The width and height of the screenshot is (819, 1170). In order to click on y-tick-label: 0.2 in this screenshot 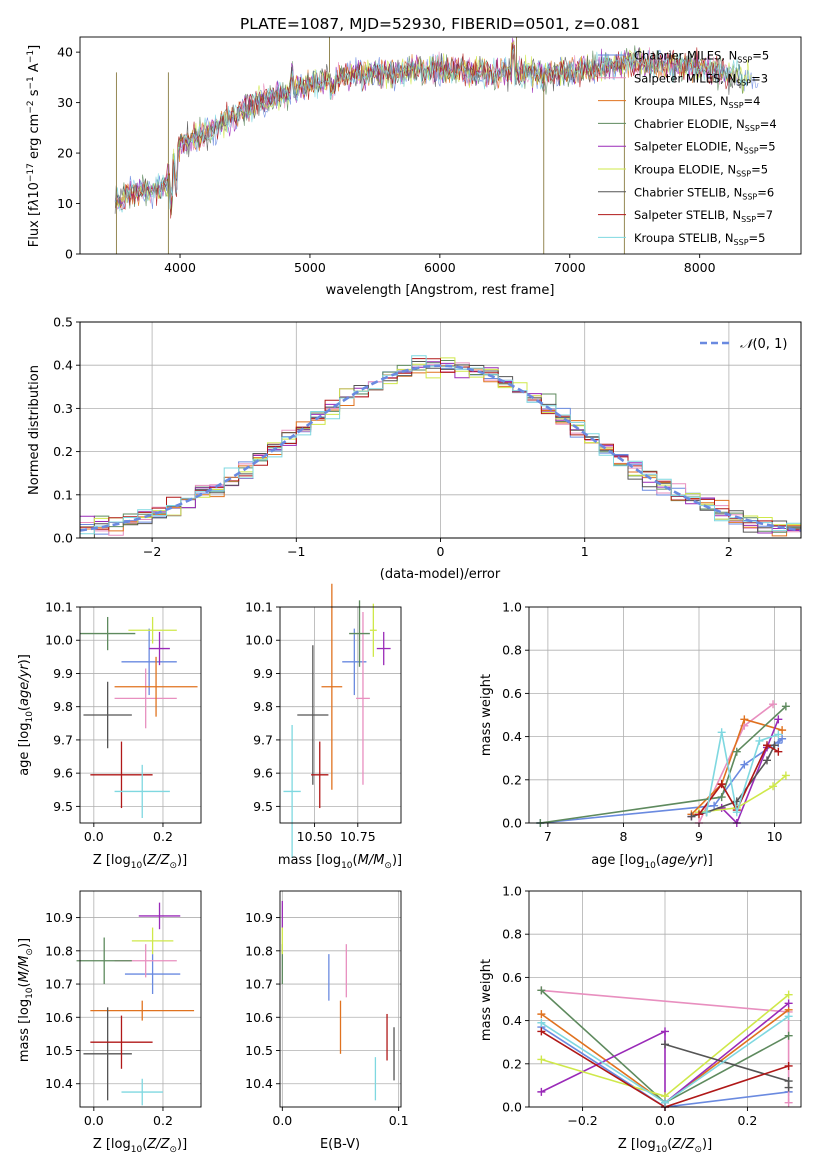, I will do `click(63, 451)`.